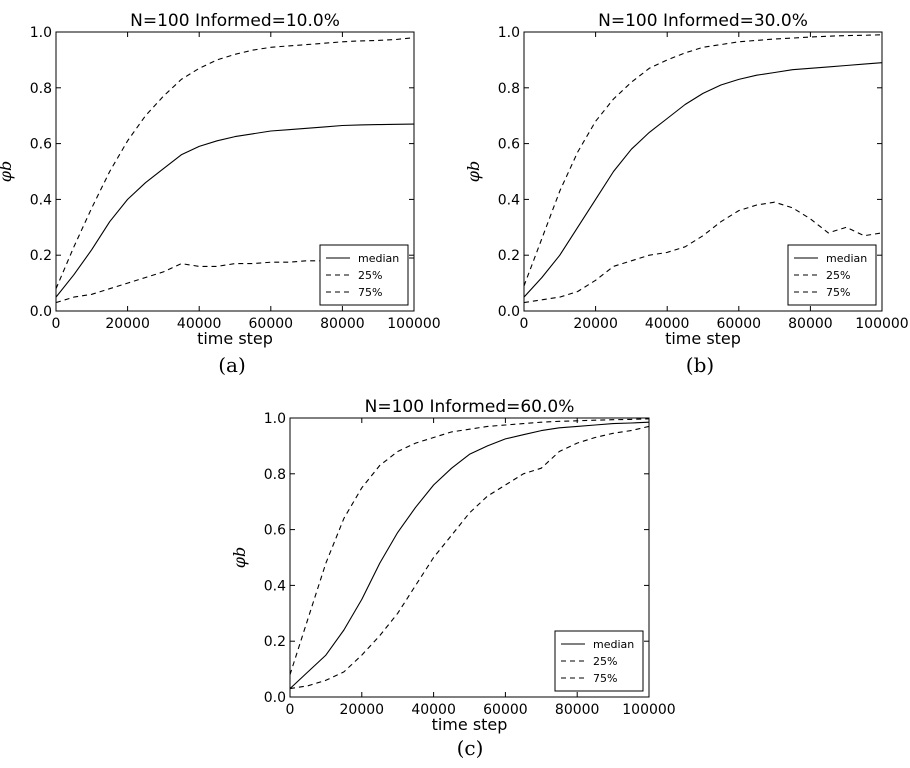  I want to click on panel-caption: (a), so click(232, 365).